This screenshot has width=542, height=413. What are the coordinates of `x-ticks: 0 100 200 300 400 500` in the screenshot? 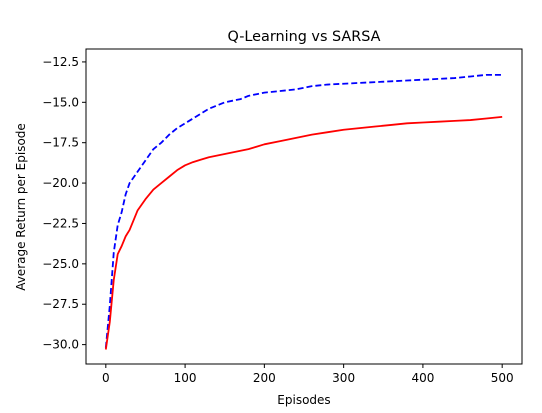 It's located at (308, 374).